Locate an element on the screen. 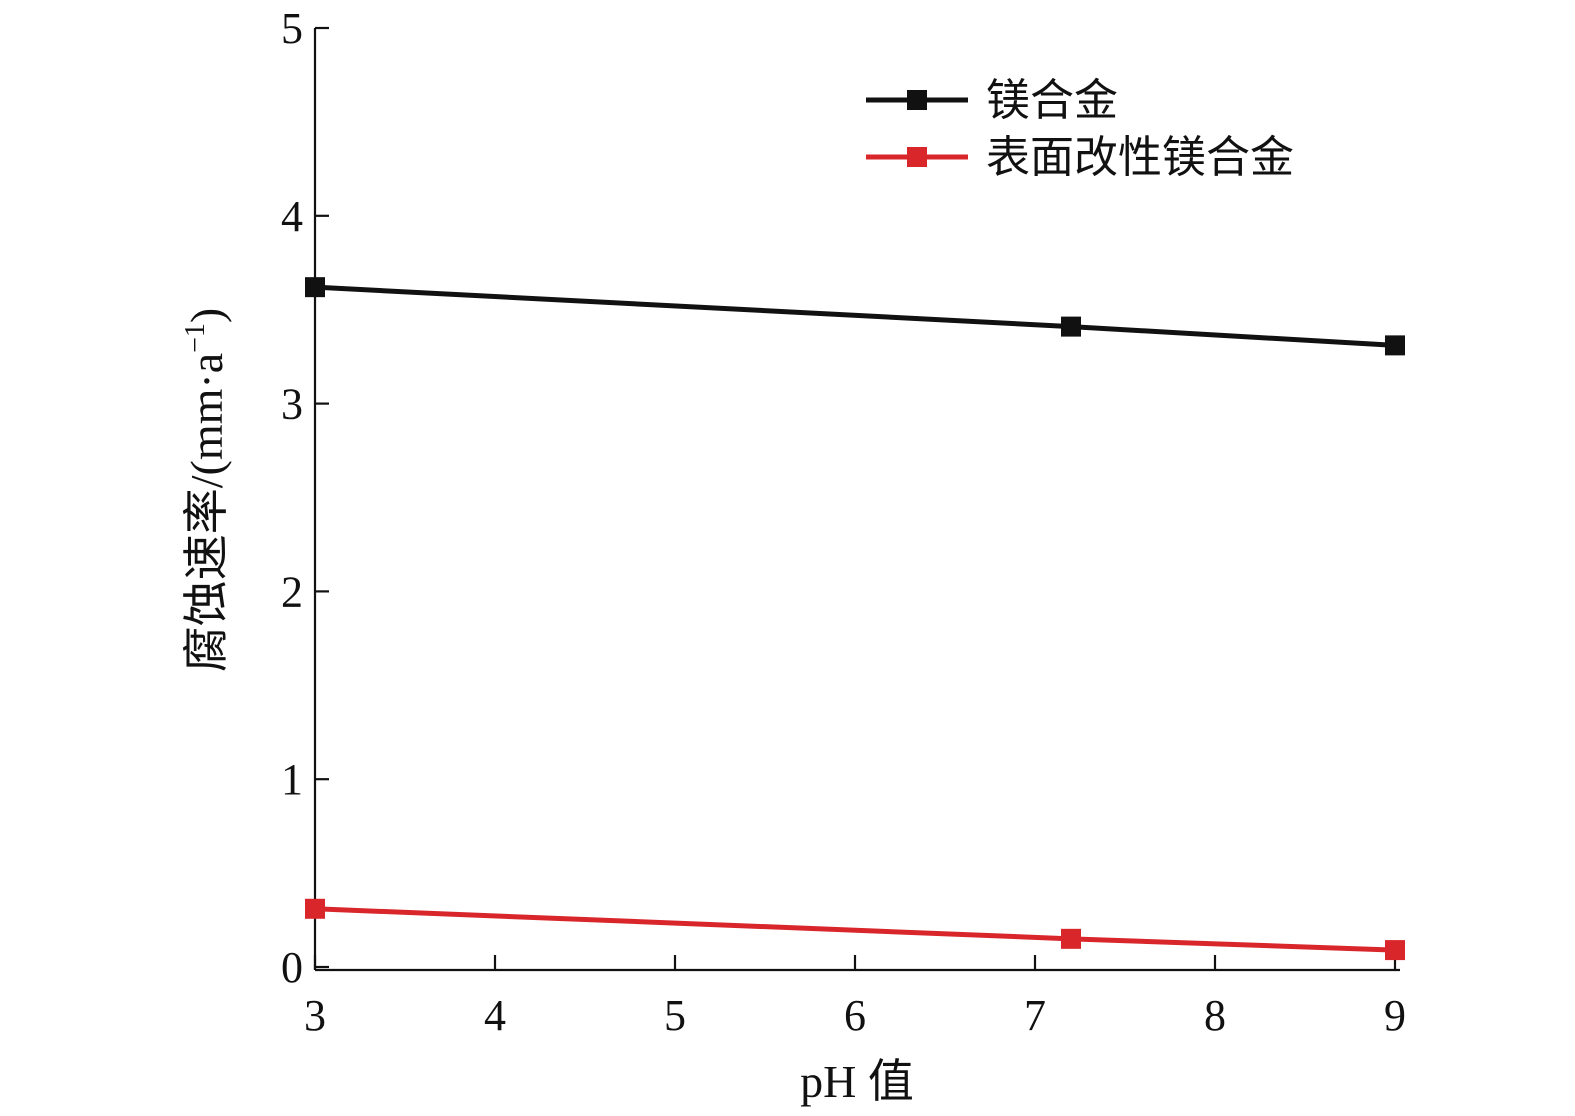 Image resolution: width=1575 pixels, height=1116 pixels. y-ticks: 0 1 2 3 4 5 is located at coordinates (305, 498).